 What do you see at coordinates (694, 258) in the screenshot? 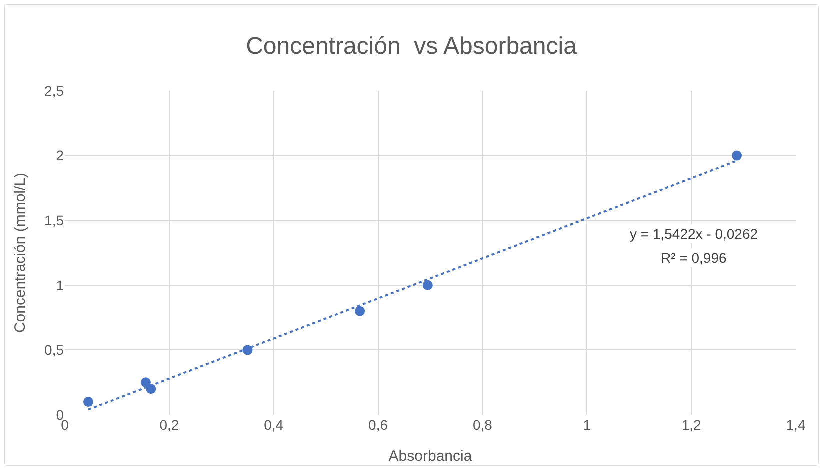
I see `annotation: R² = 0,996` at bounding box center [694, 258].